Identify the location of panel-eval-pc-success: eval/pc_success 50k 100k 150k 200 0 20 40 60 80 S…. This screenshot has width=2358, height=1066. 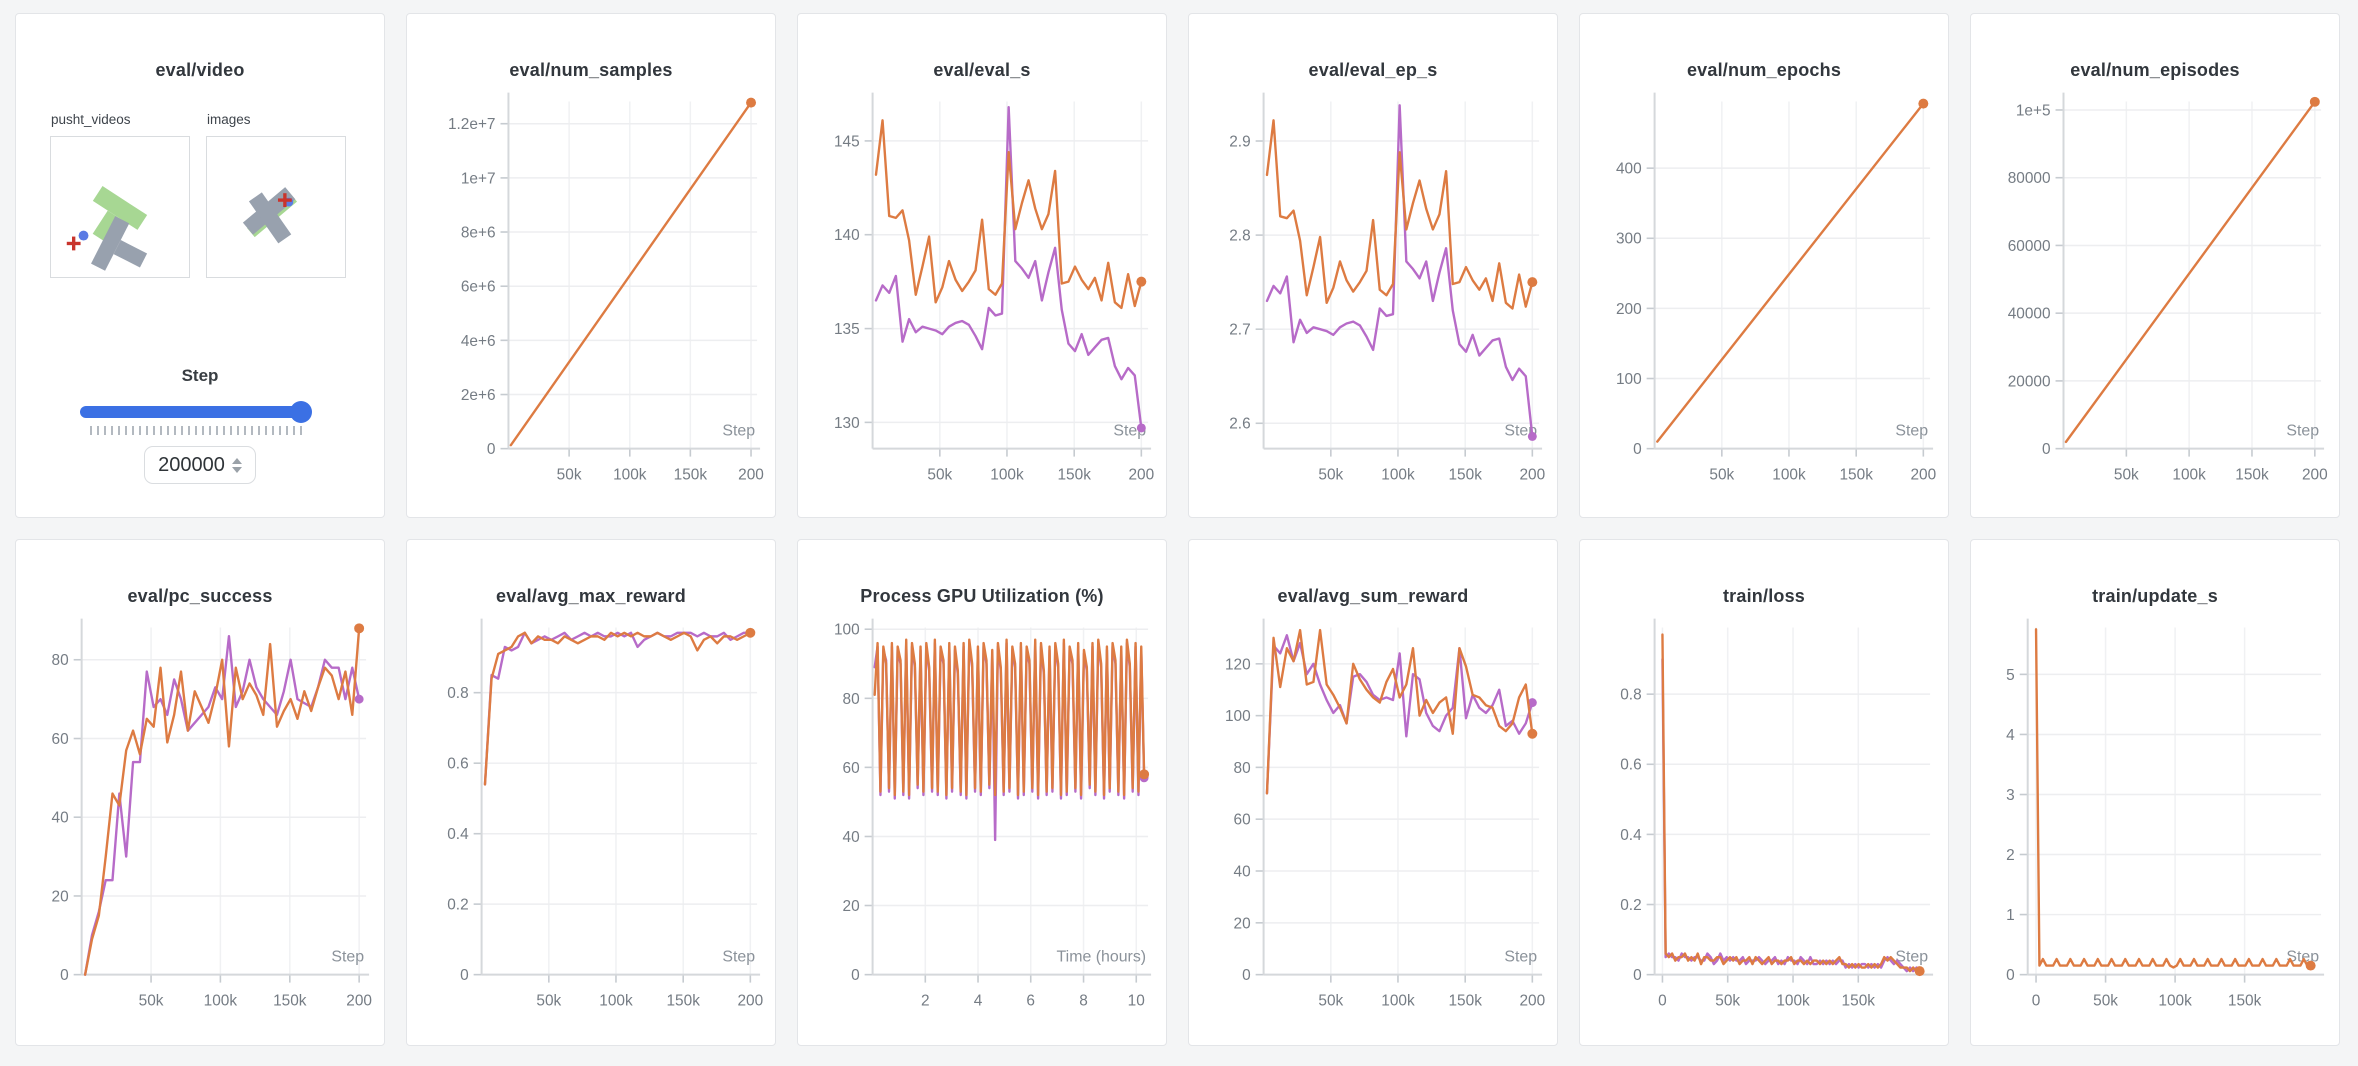
(200, 792).